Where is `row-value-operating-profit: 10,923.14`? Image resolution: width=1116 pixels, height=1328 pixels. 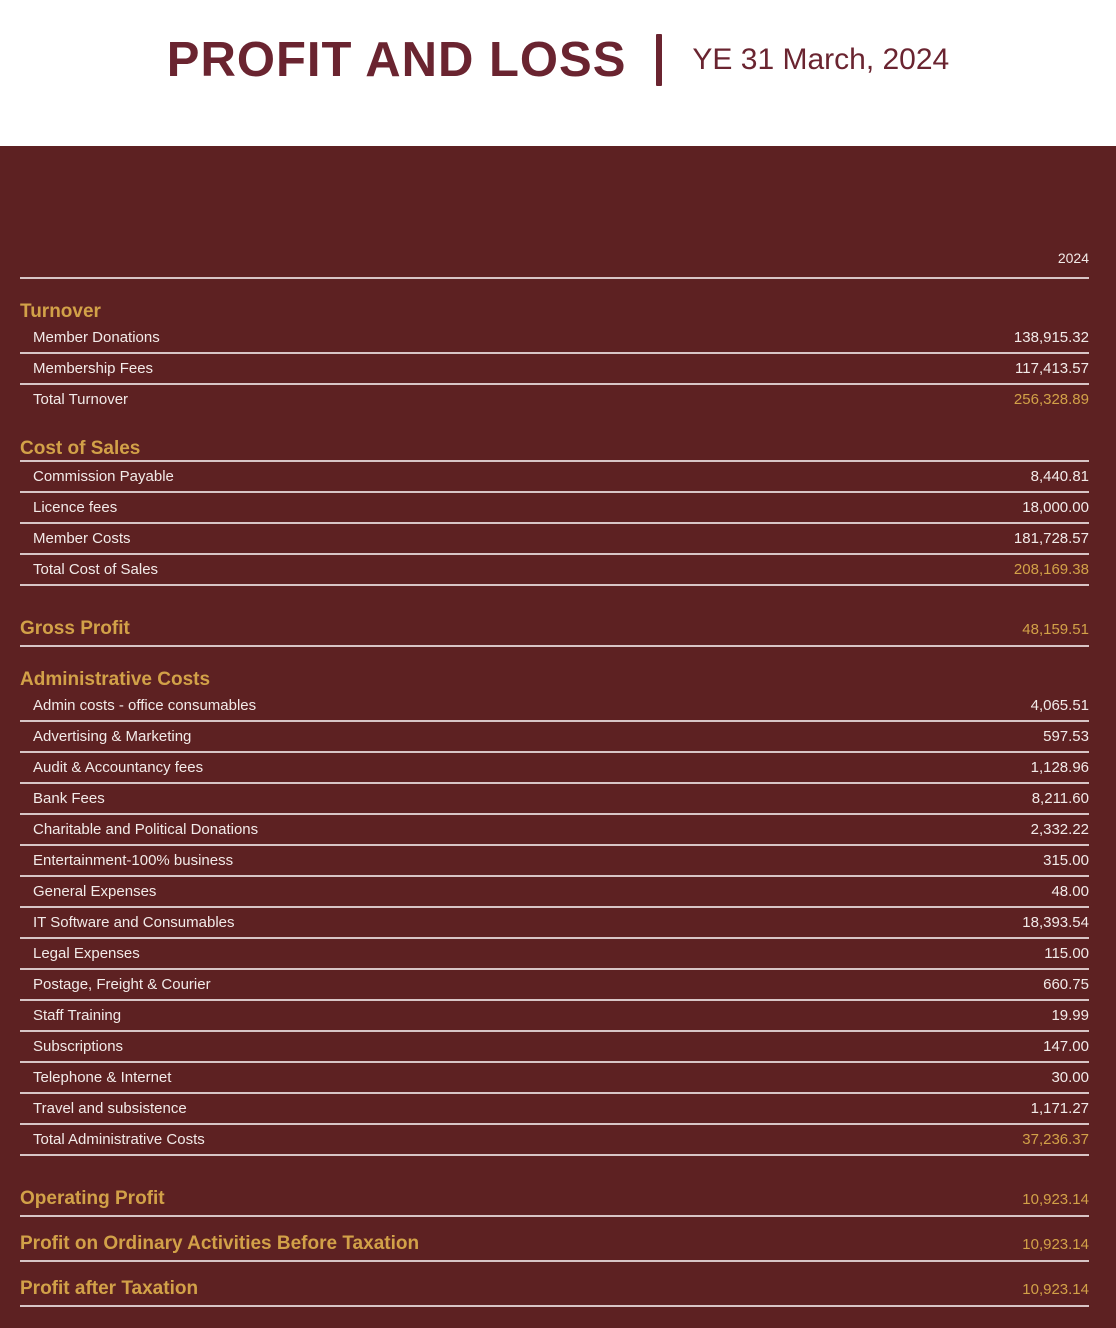
row-value-operating-profit: 10,923.14 is located at coordinates (1055, 1199).